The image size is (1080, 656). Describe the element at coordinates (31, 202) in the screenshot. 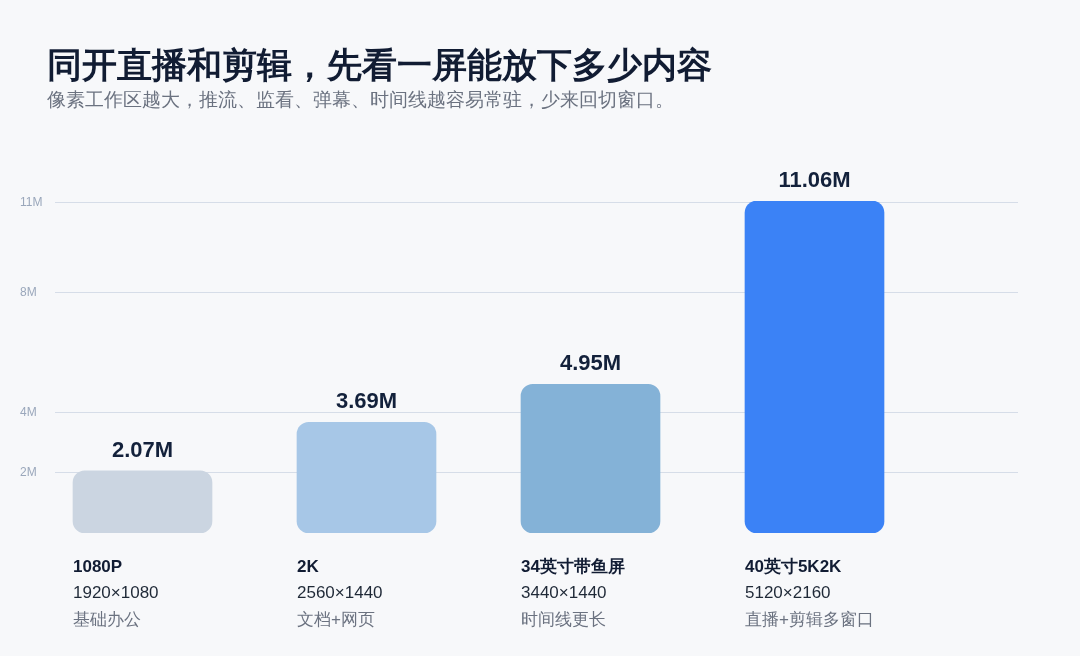

I see `y-tick-label: 11M` at that location.